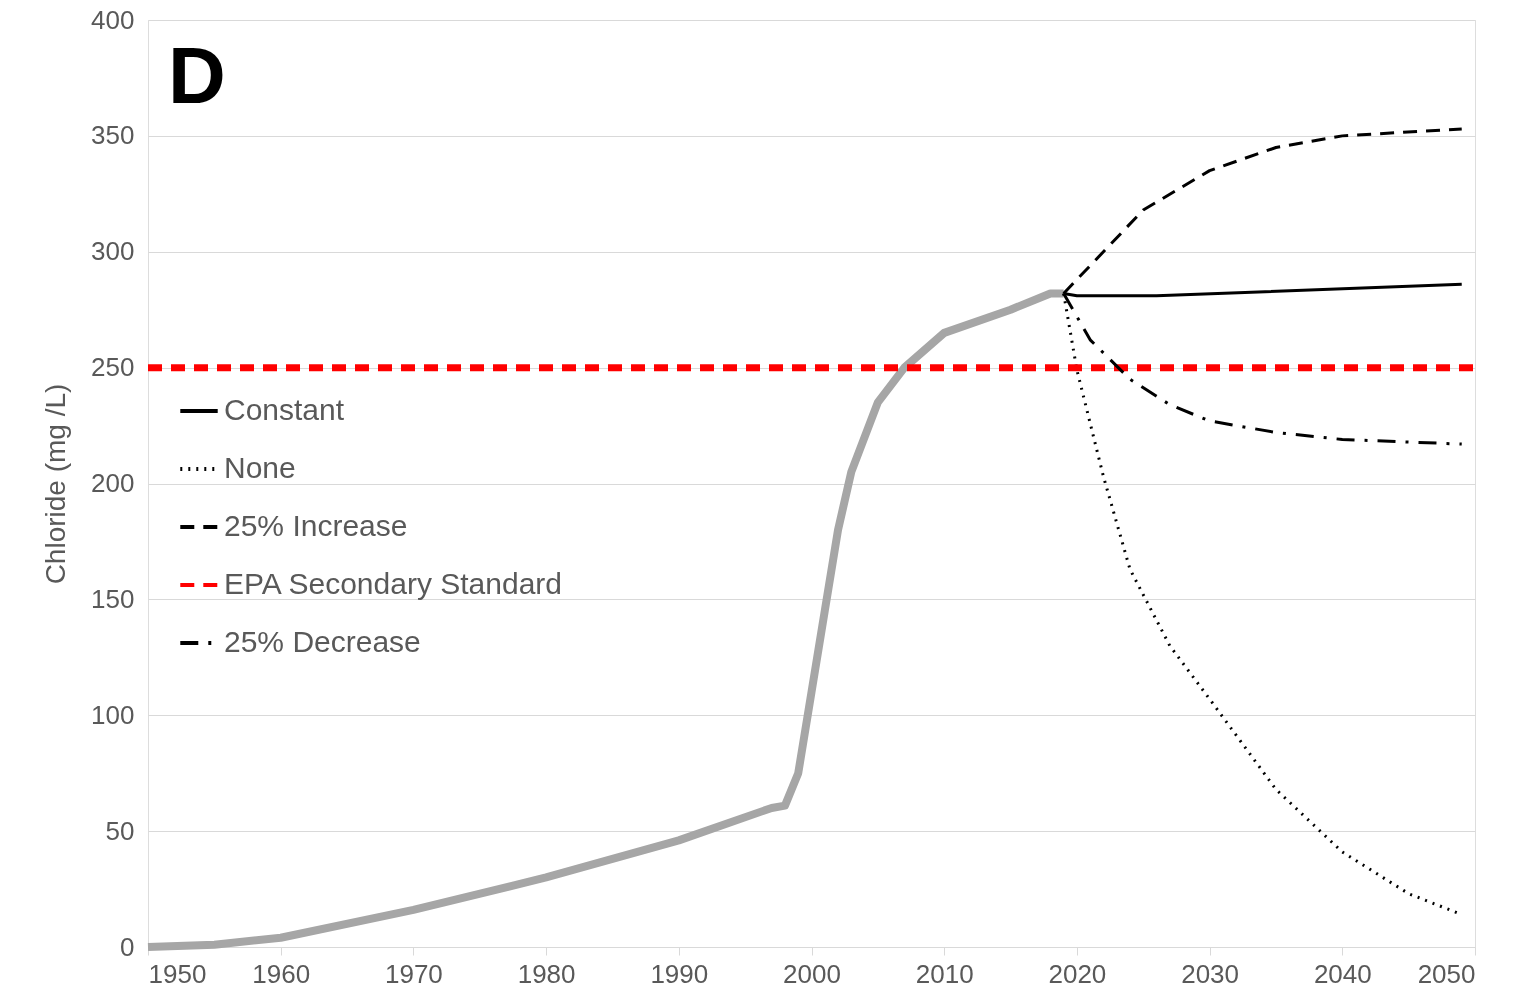  What do you see at coordinates (944, 973) in the screenshot?
I see `x-tick-label: 2010` at bounding box center [944, 973].